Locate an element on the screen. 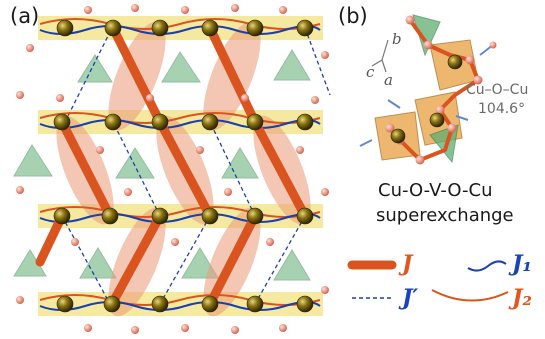 The width and height of the screenshot is (545, 339). bond-angle-value: 104.6° is located at coordinates (502, 109).